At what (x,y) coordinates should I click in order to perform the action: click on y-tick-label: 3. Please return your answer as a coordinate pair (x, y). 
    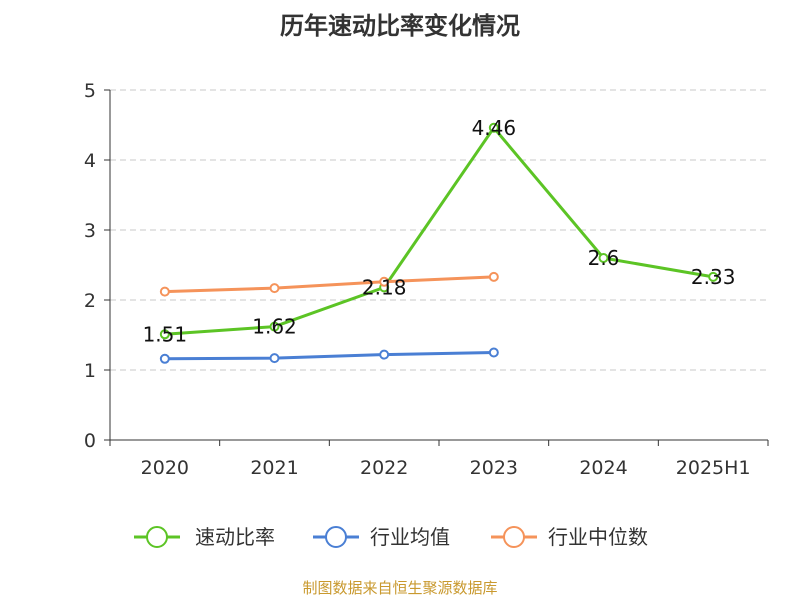
    Looking at the image, I should click on (90, 231).